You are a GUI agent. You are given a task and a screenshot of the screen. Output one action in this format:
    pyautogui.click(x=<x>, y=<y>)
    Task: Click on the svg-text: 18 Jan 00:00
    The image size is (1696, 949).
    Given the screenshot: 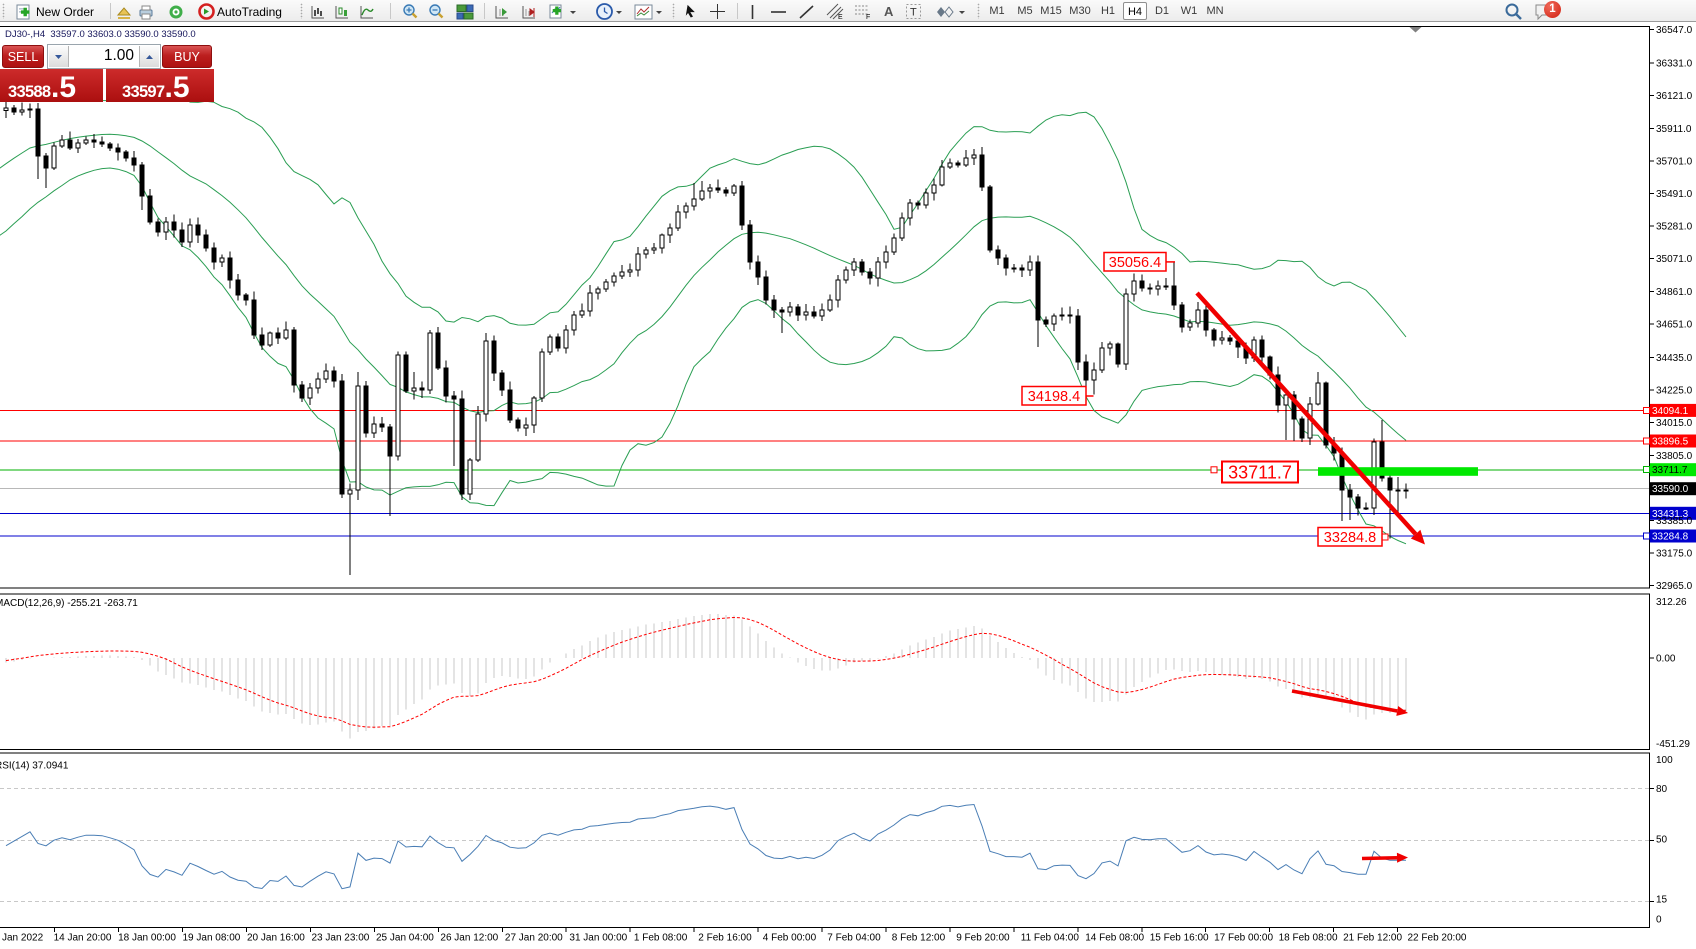 What is the action you would take?
    pyautogui.click(x=147, y=938)
    